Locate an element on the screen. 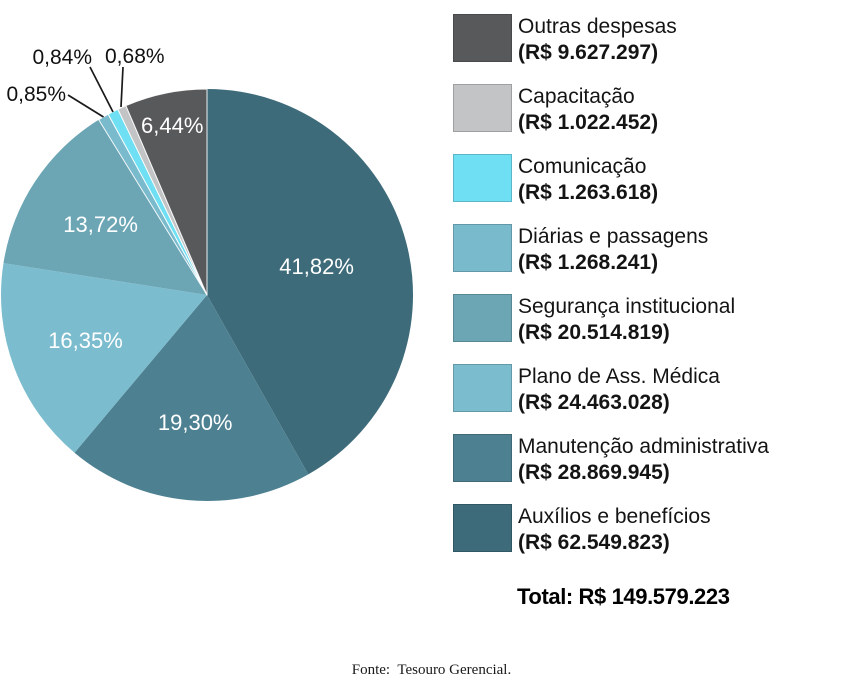 The image size is (863, 690). legend-label-comunicacao: Comunicação is located at coordinates (582, 166).